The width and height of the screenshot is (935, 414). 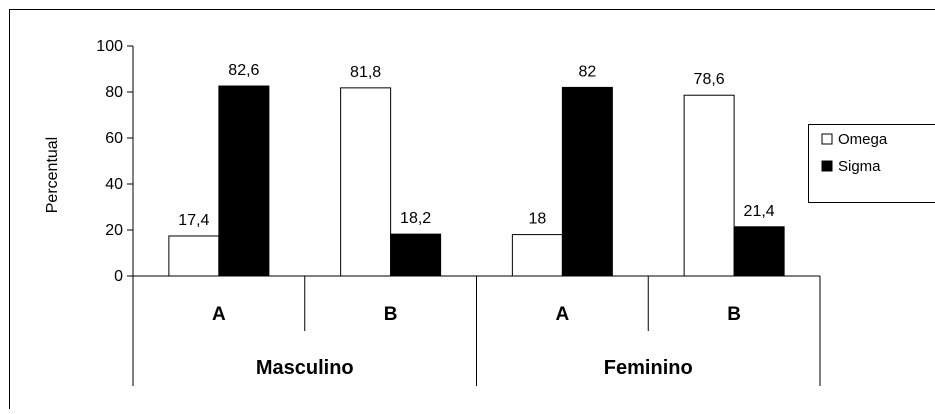 What do you see at coordinates (109, 46) in the screenshot?
I see `y-tick-label: 100` at bounding box center [109, 46].